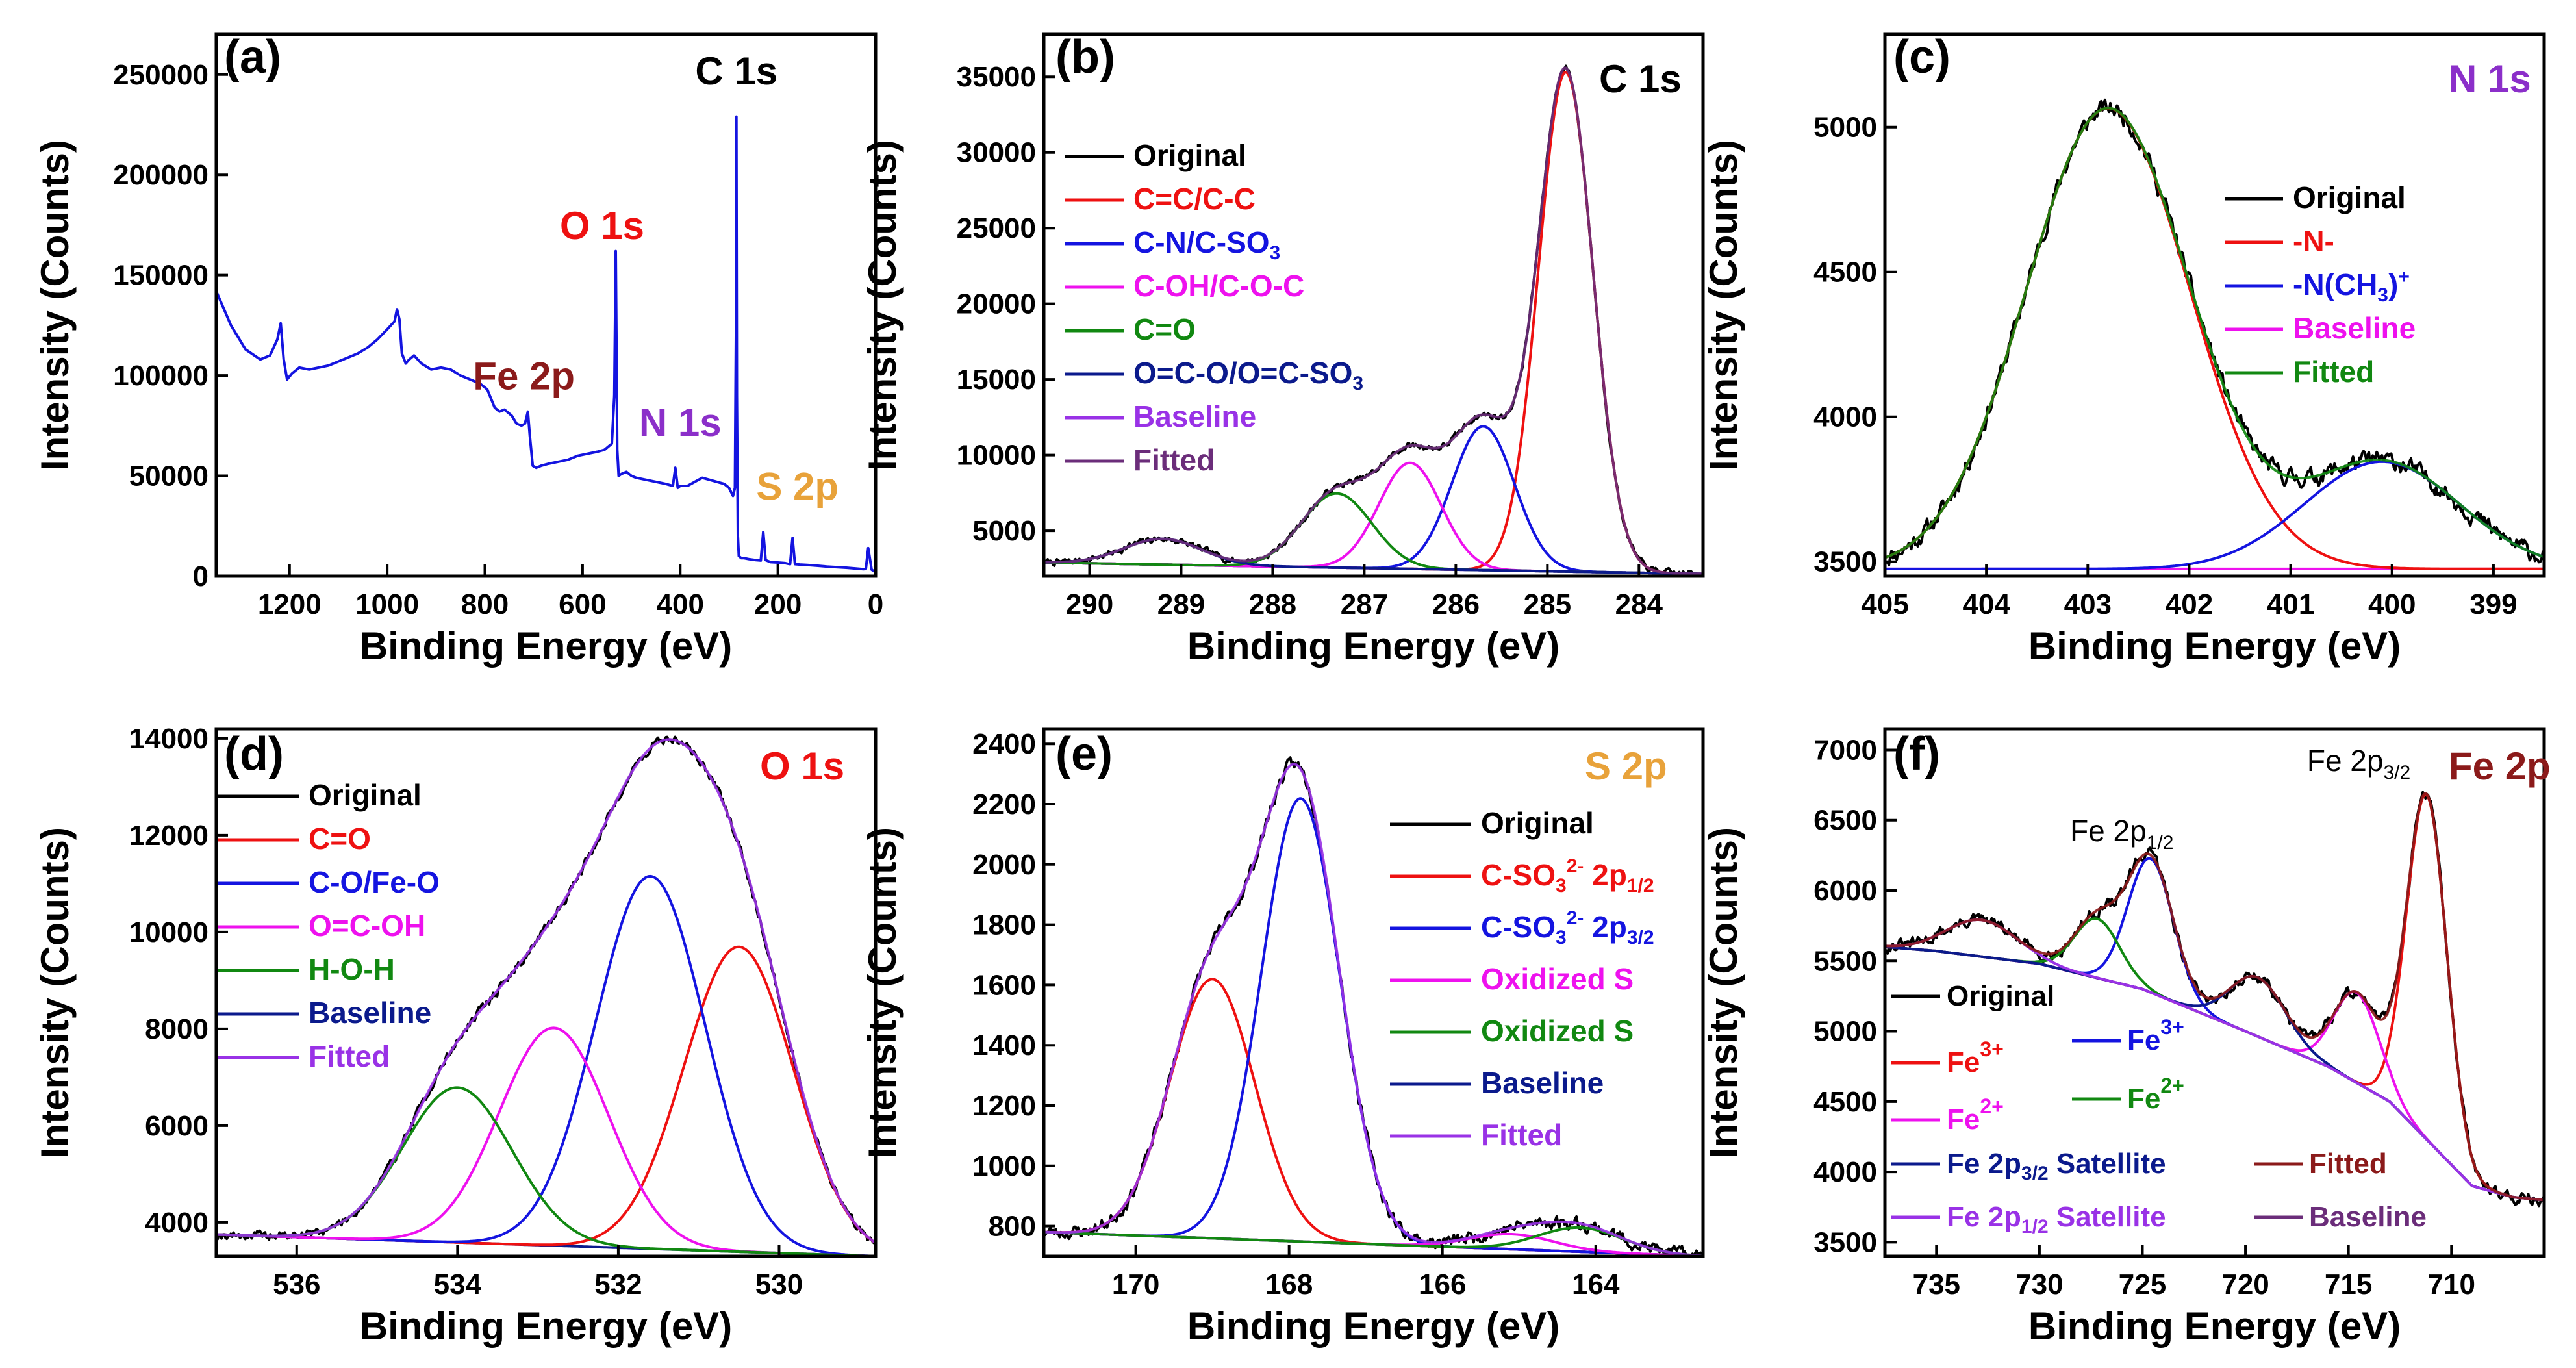 The width and height of the screenshot is (2576, 1368). Describe the element at coordinates (160, 276) in the screenshot. I see `y-tick-label: 150000` at that location.